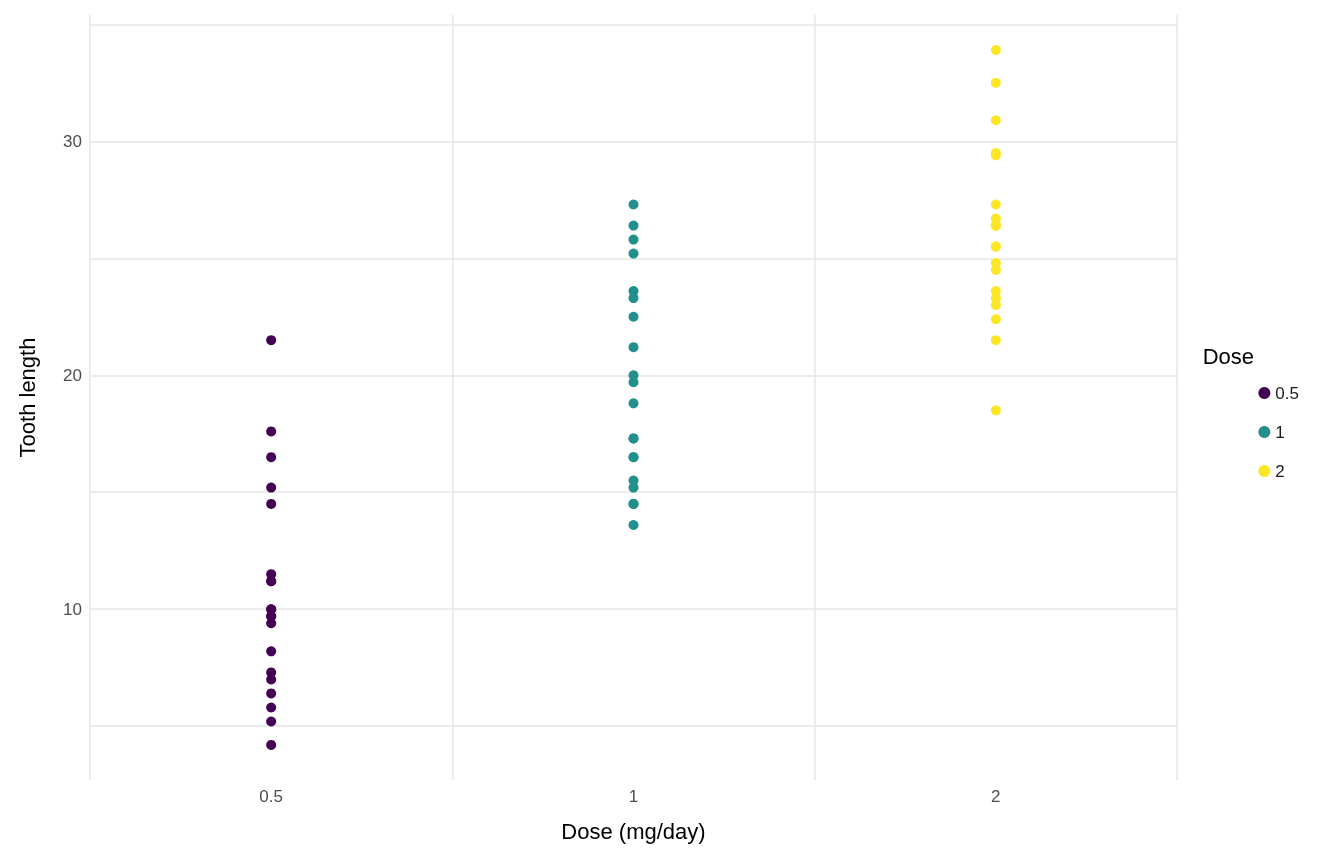 This screenshot has width=1344, height=864. I want to click on legend-label: 0.5, so click(1287, 393).